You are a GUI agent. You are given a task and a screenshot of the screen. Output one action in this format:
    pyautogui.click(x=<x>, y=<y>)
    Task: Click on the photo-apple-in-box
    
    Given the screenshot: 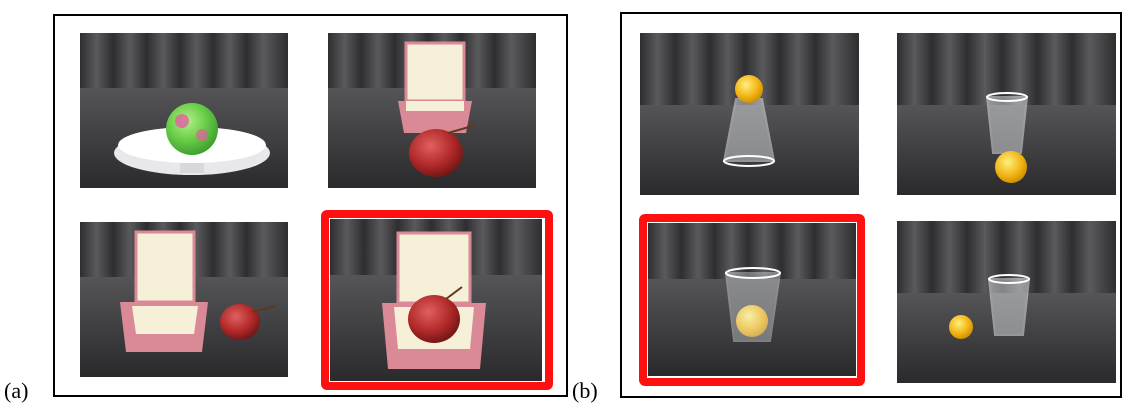 What is the action you would take?
    pyautogui.click(x=436, y=300)
    